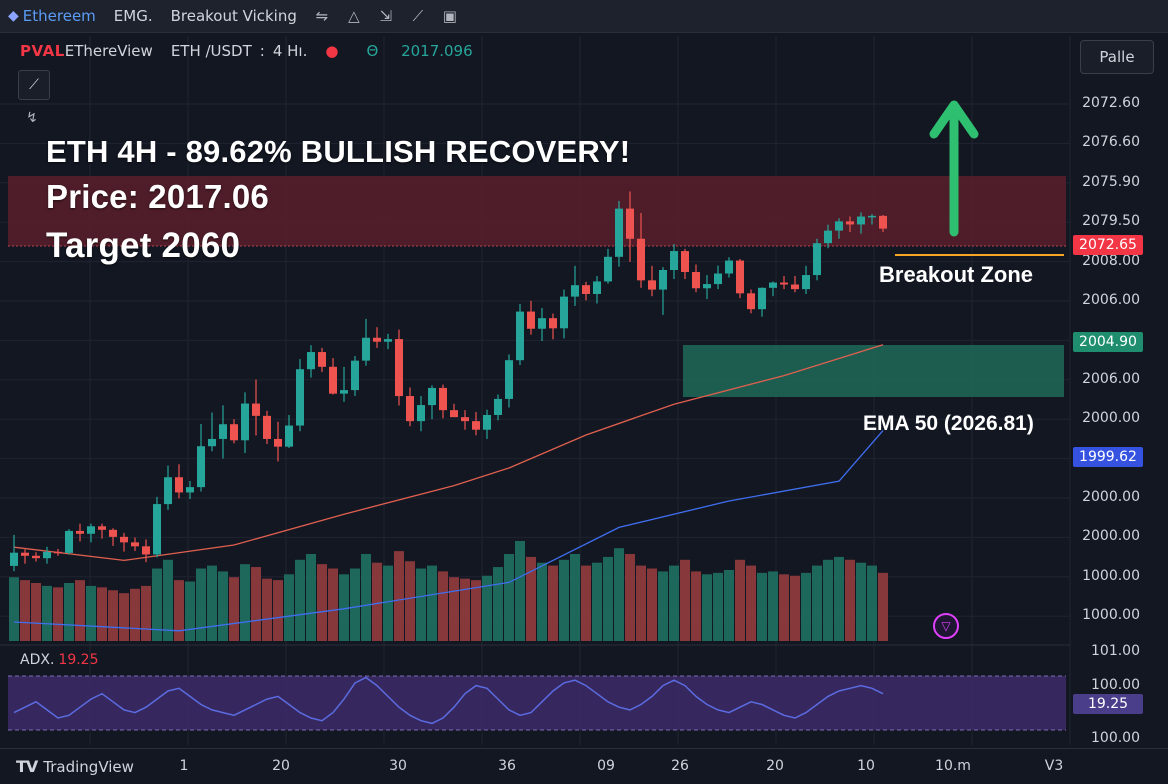 This screenshot has height=784, width=1168. I want to click on symbol-pair: ETH /USDT, so click(211, 51).